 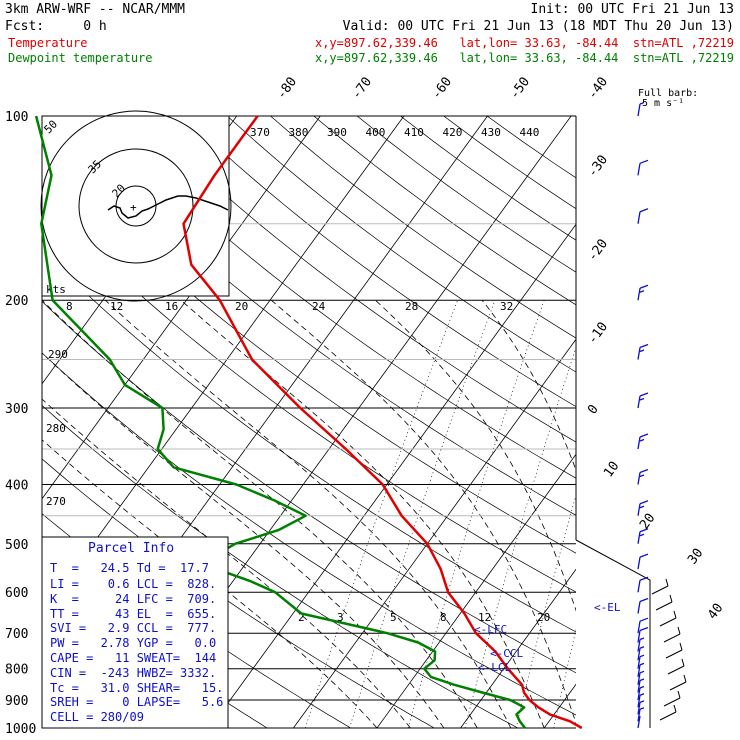 What do you see at coordinates (633, 9) in the screenshot?
I see `init-time: Init: 00 UTC Fri 21 Jun 13` at bounding box center [633, 9].